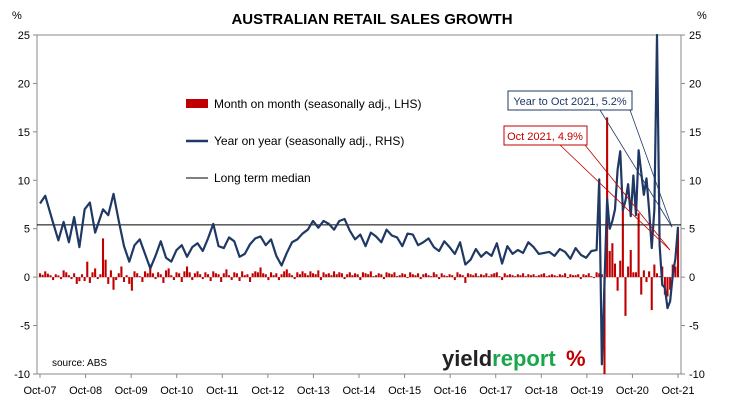 The width and height of the screenshot is (731, 400). I want to click on right-unit-label: %, so click(702, 16).